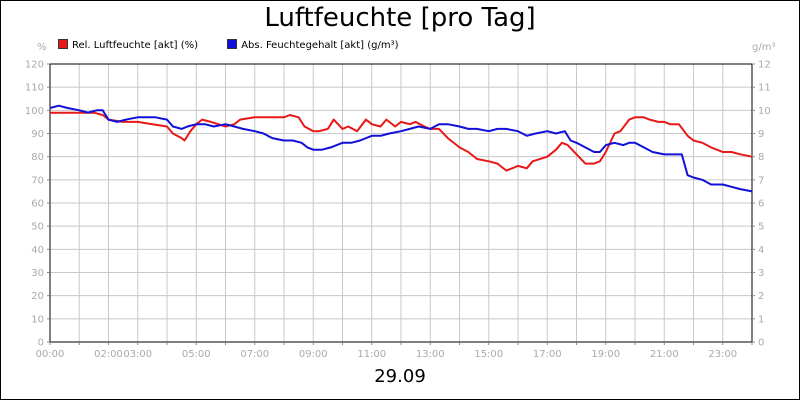 The height and width of the screenshot is (400, 800). Describe the element at coordinates (764, 47) in the screenshot. I see `right-axis-unit: g/m³` at that location.